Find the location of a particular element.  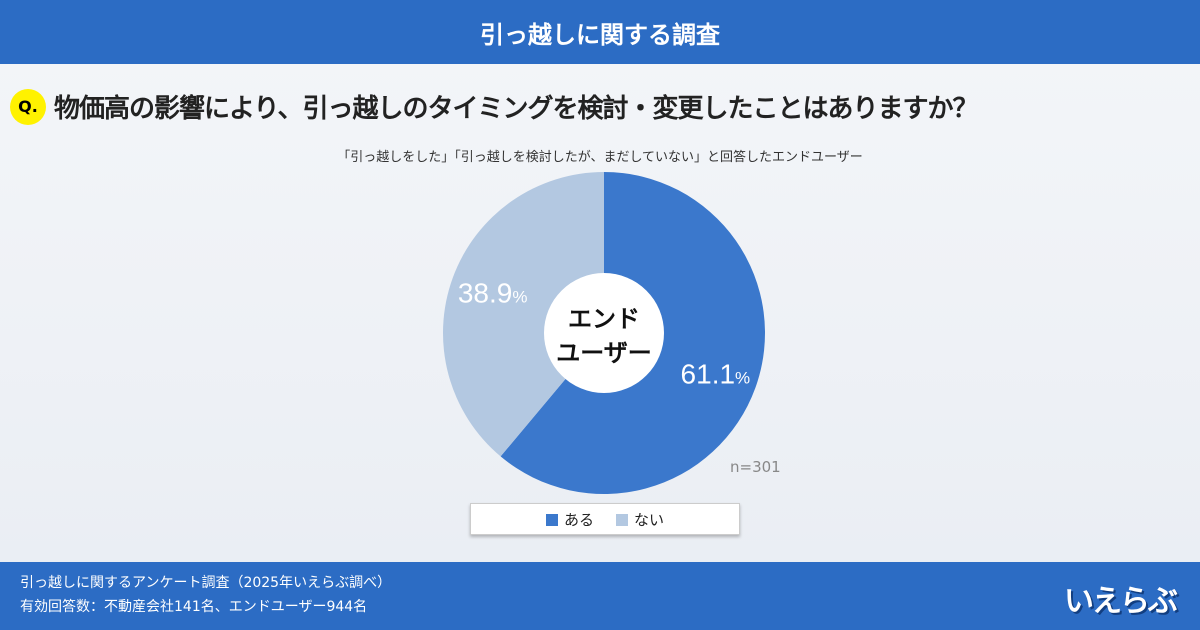

footer-line1: 引っ越しに関するアンケート調査（2025年いえらぶ調べ） is located at coordinates (206, 583).